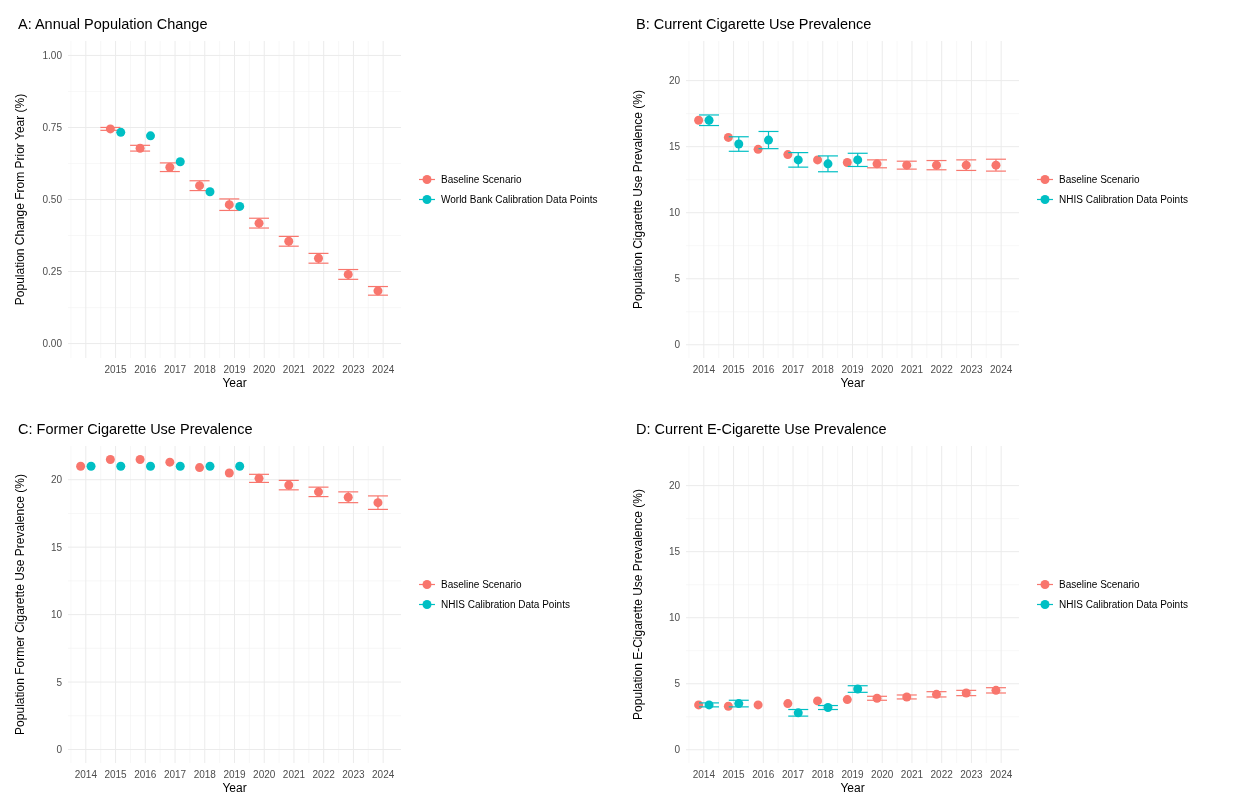 This screenshot has width=1237, height=801. What do you see at coordinates (52, 344) in the screenshot?
I see `y-tick-label: 0.00` at bounding box center [52, 344].